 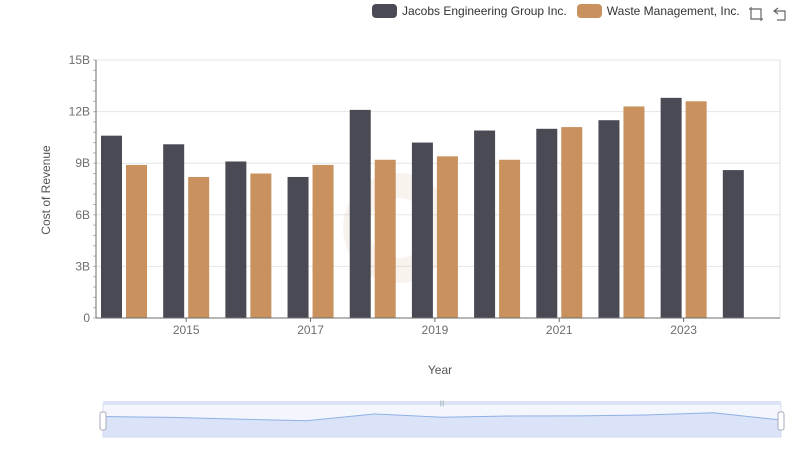 I want to click on legend-item-jacobs: Jacobs Engineering Group Inc., so click(x=469, y=11).